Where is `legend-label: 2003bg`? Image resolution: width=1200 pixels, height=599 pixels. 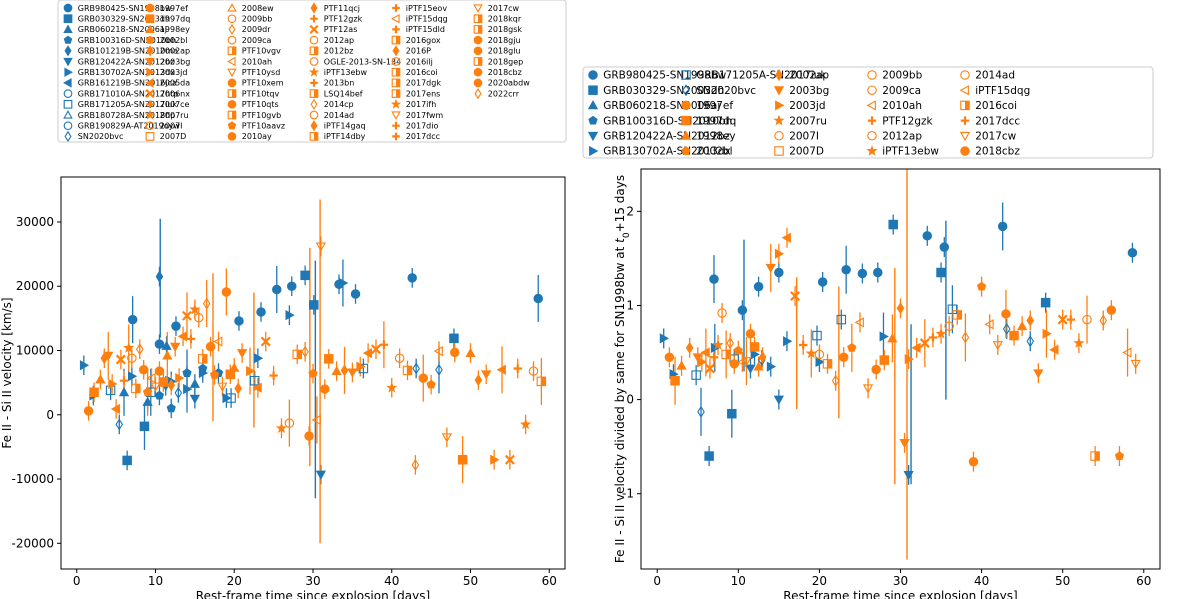
legend-label: 2003bg is located at coordinates (809, 91).